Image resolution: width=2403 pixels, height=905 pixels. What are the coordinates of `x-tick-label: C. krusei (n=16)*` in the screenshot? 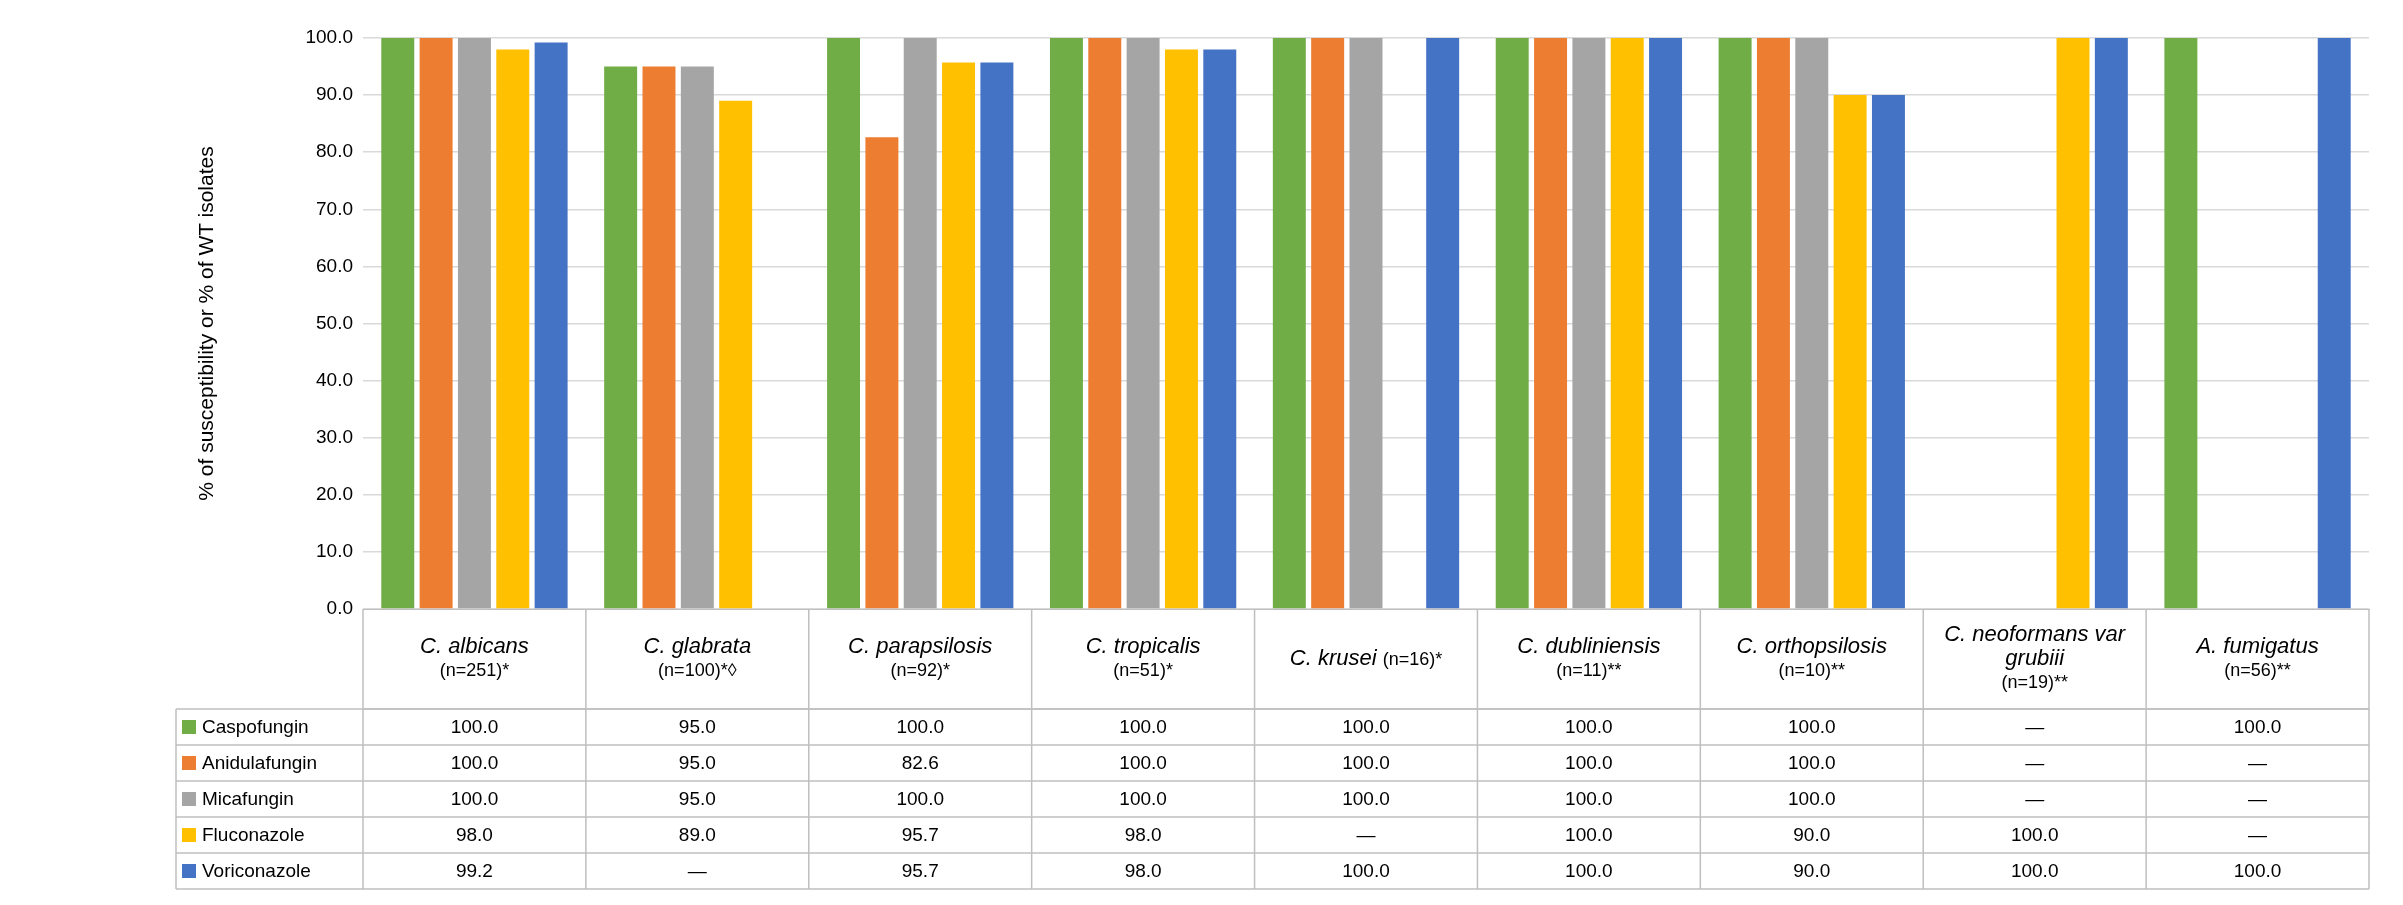 It's located at (1366, 658).